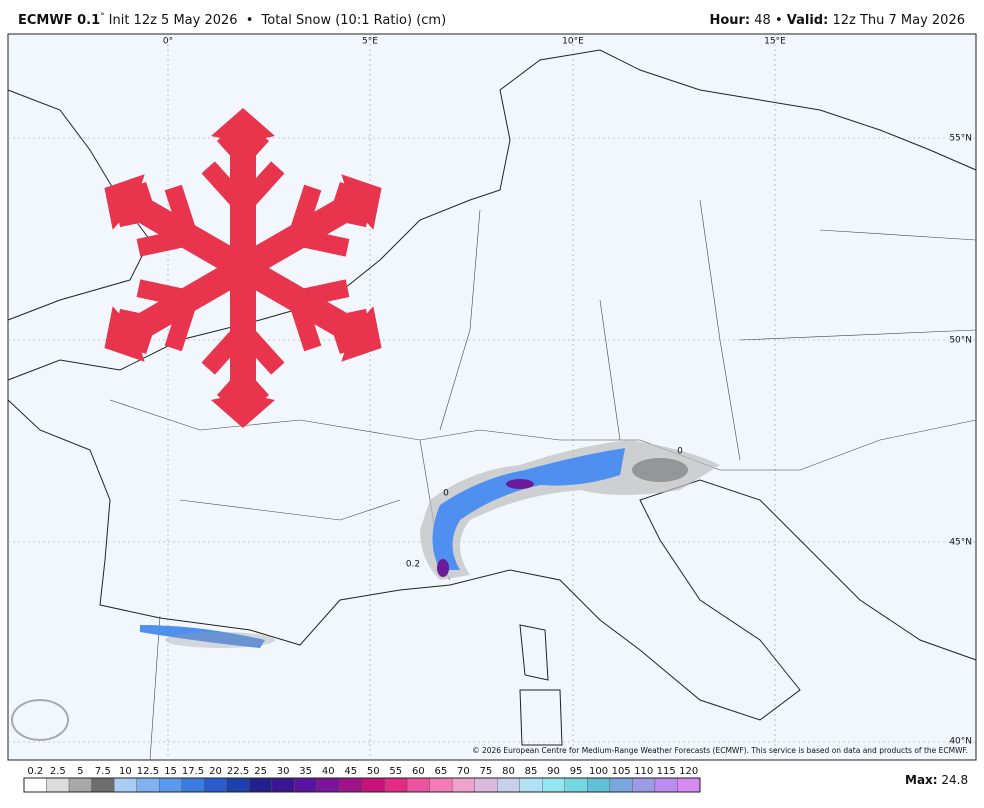 This screenshot has width=984, height=808. Describe the element at coordinates (474, 42) in the screenshot. I see `lon-labels: 0° 5°E 10°E 15°E` at that location.